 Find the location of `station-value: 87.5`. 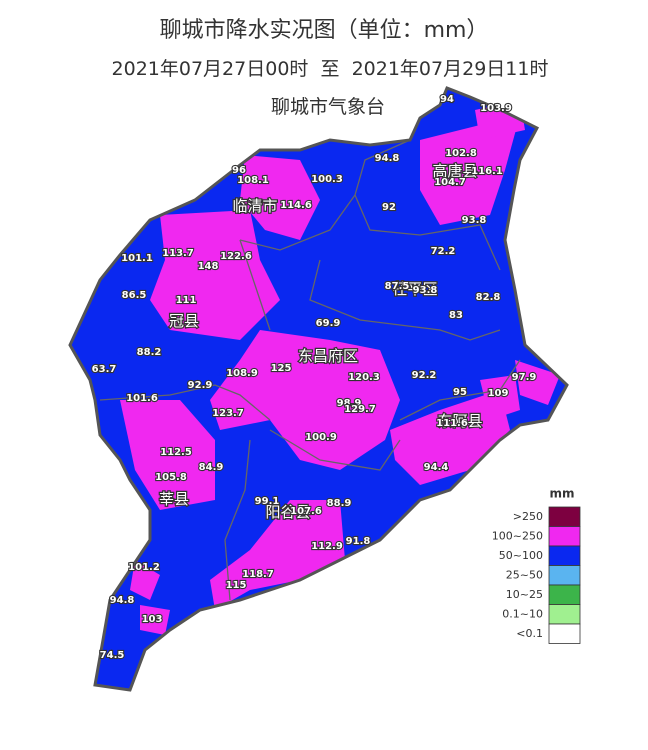

station-value: 87.5 is located at coordinates (397, 286).